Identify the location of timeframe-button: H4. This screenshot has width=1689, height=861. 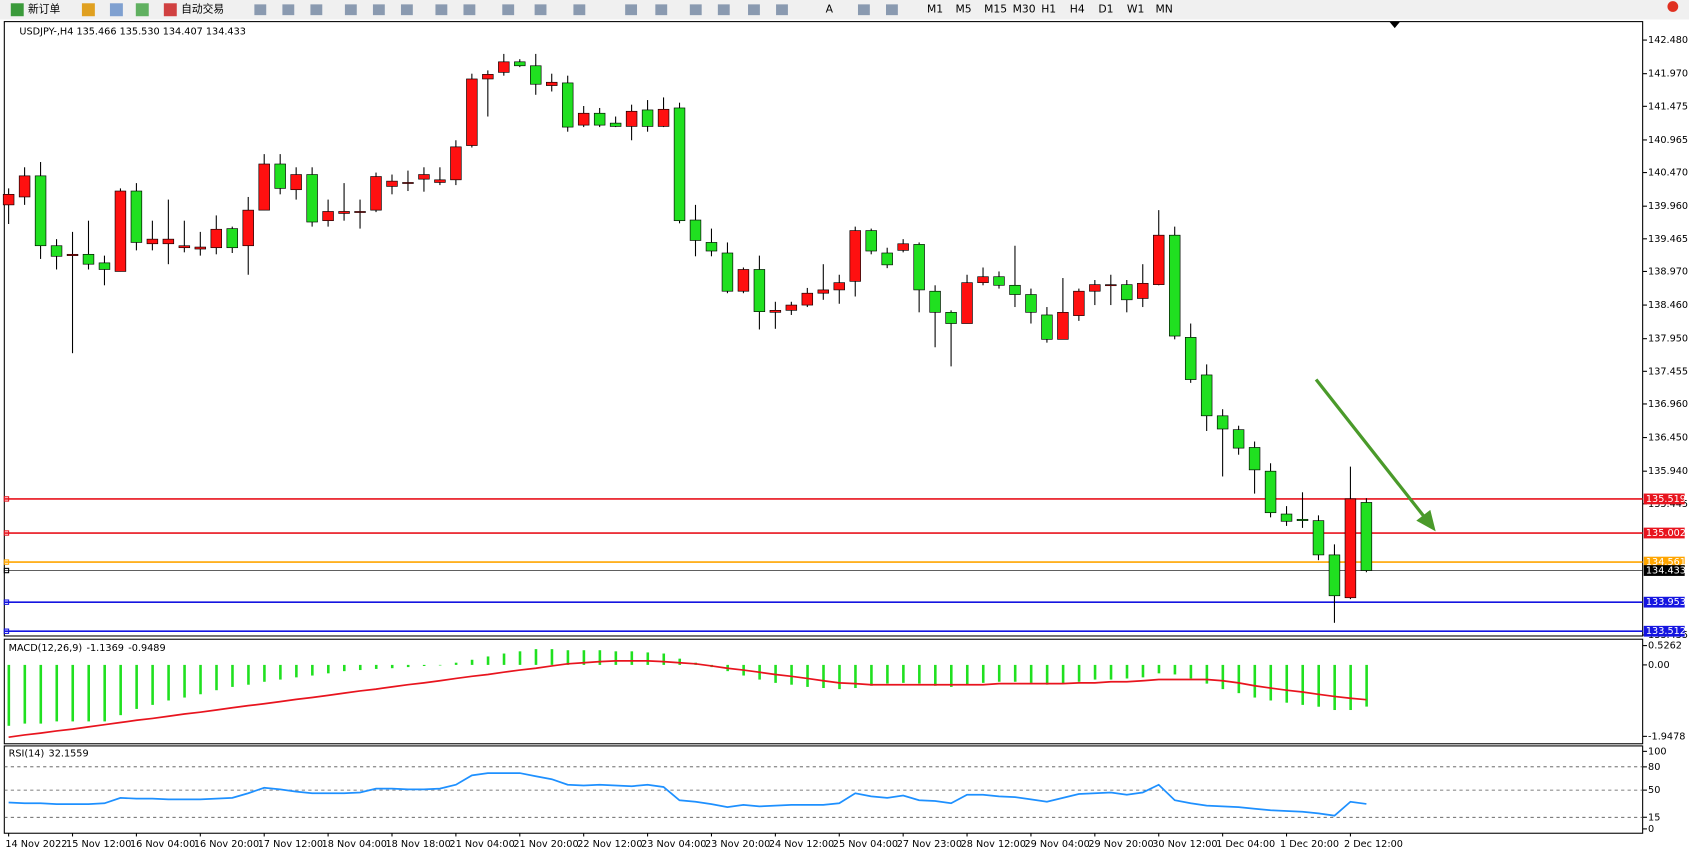
(1077, 9).